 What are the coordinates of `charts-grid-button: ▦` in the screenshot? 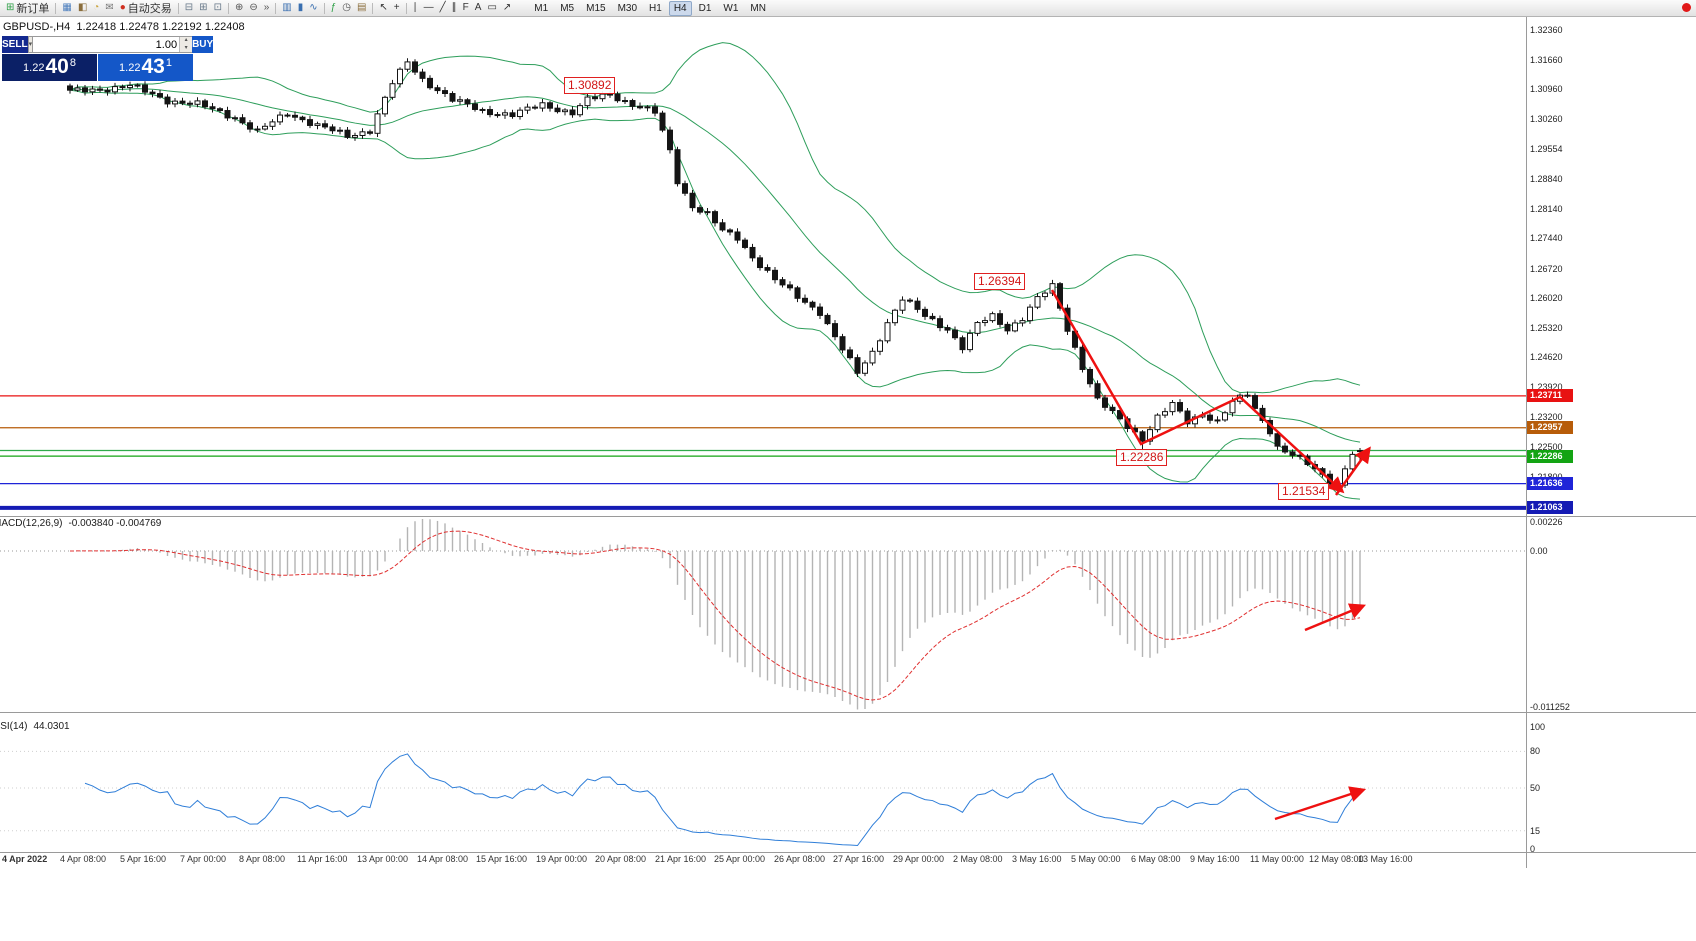 It's located at (66, 8).